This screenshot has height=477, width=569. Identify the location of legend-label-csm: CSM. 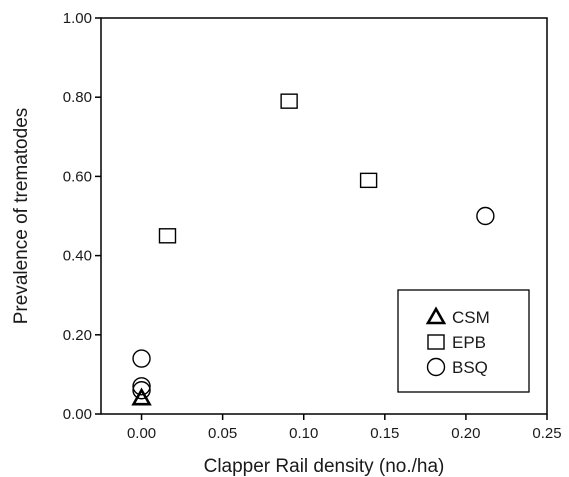
(471, 317).